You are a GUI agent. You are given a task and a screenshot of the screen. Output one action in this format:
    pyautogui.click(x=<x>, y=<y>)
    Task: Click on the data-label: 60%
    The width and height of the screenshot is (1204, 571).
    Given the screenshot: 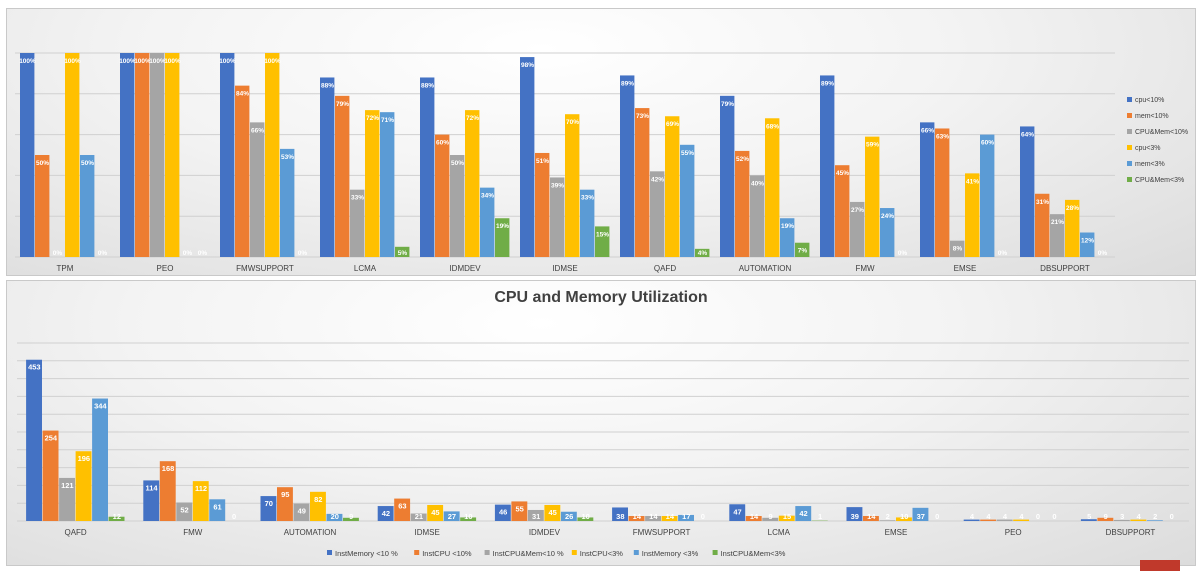 What is the action you would take?
    pyautogui.click(x=987, y=143)
    